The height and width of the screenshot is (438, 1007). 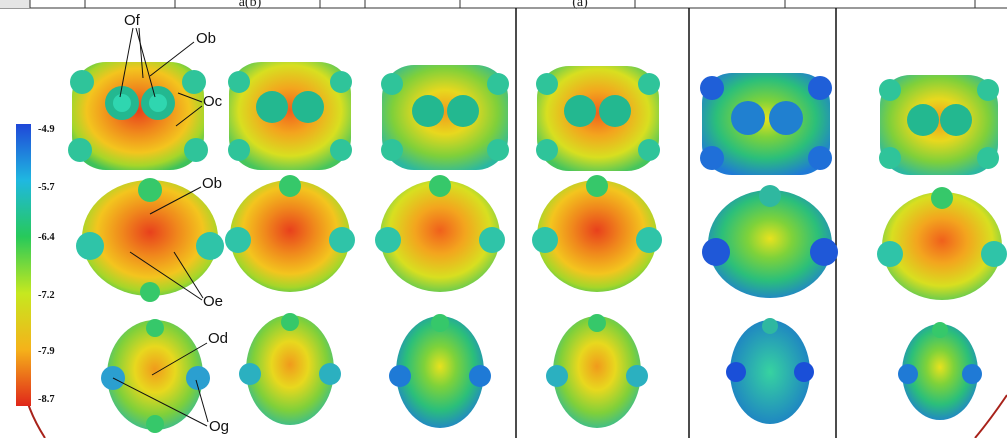 I want to click on label-ob-mid: Ob, so click(x=212, y=183).